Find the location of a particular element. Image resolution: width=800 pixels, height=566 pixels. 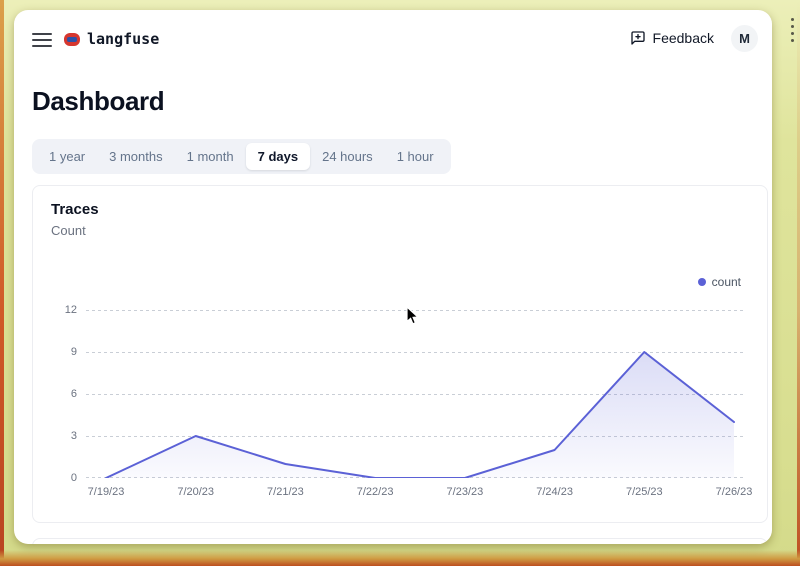

topbar: langfuse Feedback M is located at coordinates (393, 38).